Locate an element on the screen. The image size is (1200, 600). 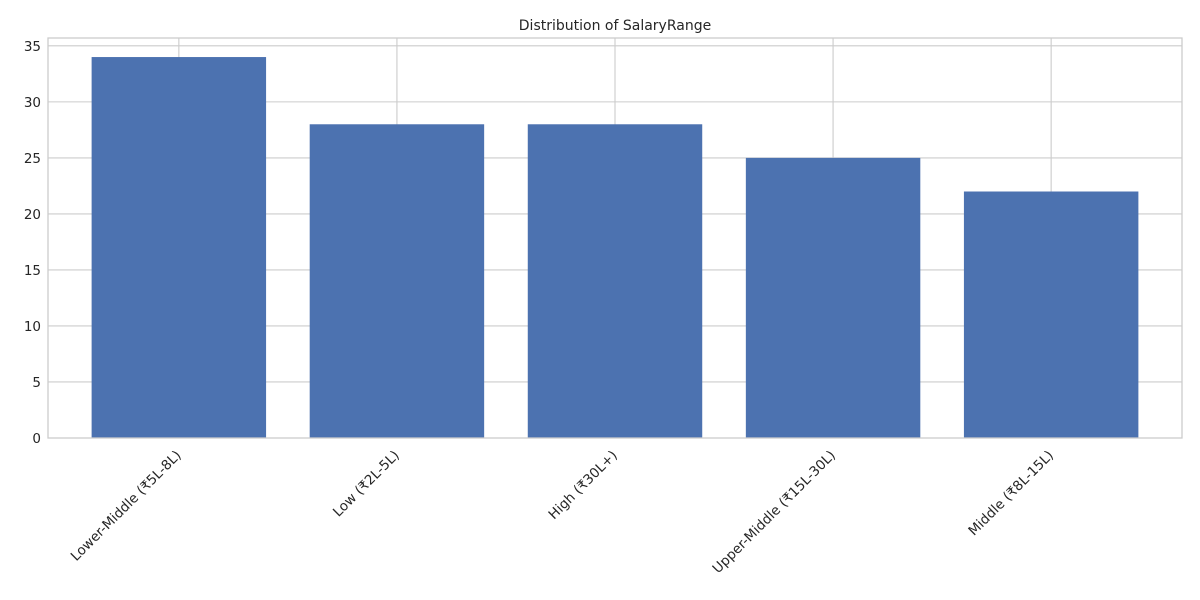
y-tick-label: 30 is located at coordinates (32, 103).